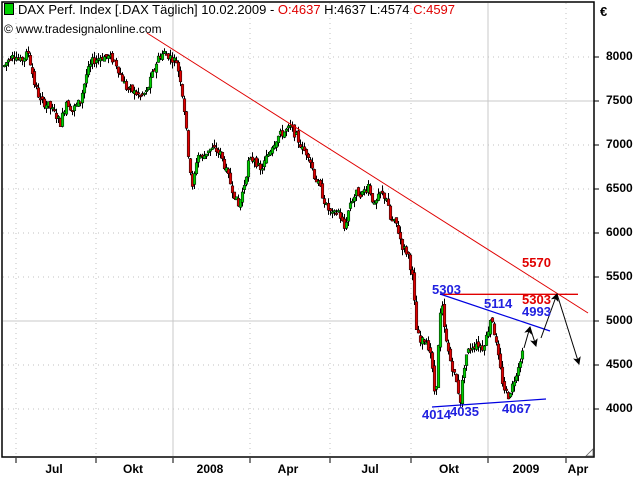 This screenshot has height=480, width=640. I want to click on y-tick-label: 5500, so click(619, 276).